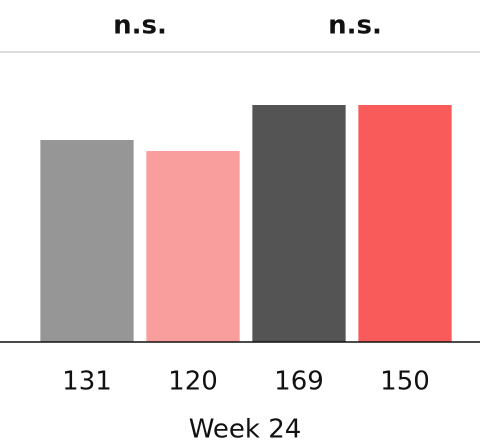 The width and height of the screenshot is (480, 447). What do you see at coordinates (299, 382) in the screenshot?
I see `x-tick-label: 169` at bounding box center [299, 382].